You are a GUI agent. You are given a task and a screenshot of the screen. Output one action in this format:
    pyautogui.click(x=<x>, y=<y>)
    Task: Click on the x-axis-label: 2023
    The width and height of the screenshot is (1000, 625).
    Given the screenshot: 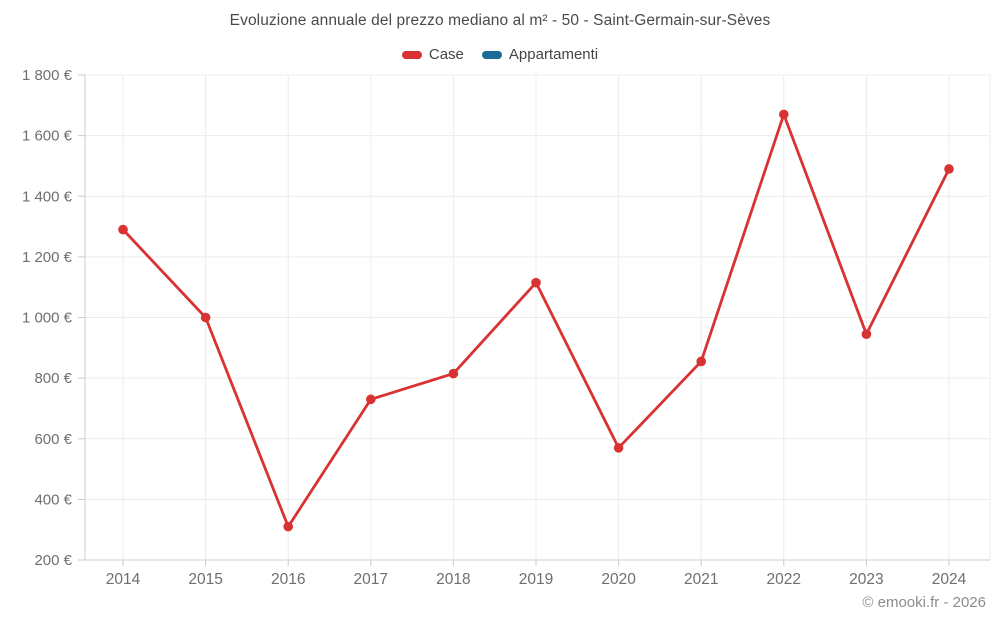 What is the action you would take?
    pyautogui.click(x=866, y=579)
    